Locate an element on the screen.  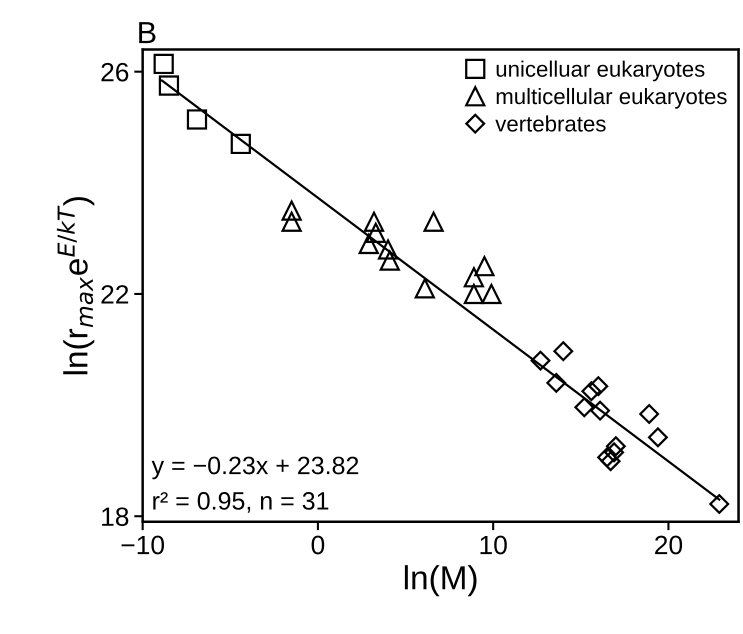
y-tick-label: 26 is located at coordinates (114, 72).